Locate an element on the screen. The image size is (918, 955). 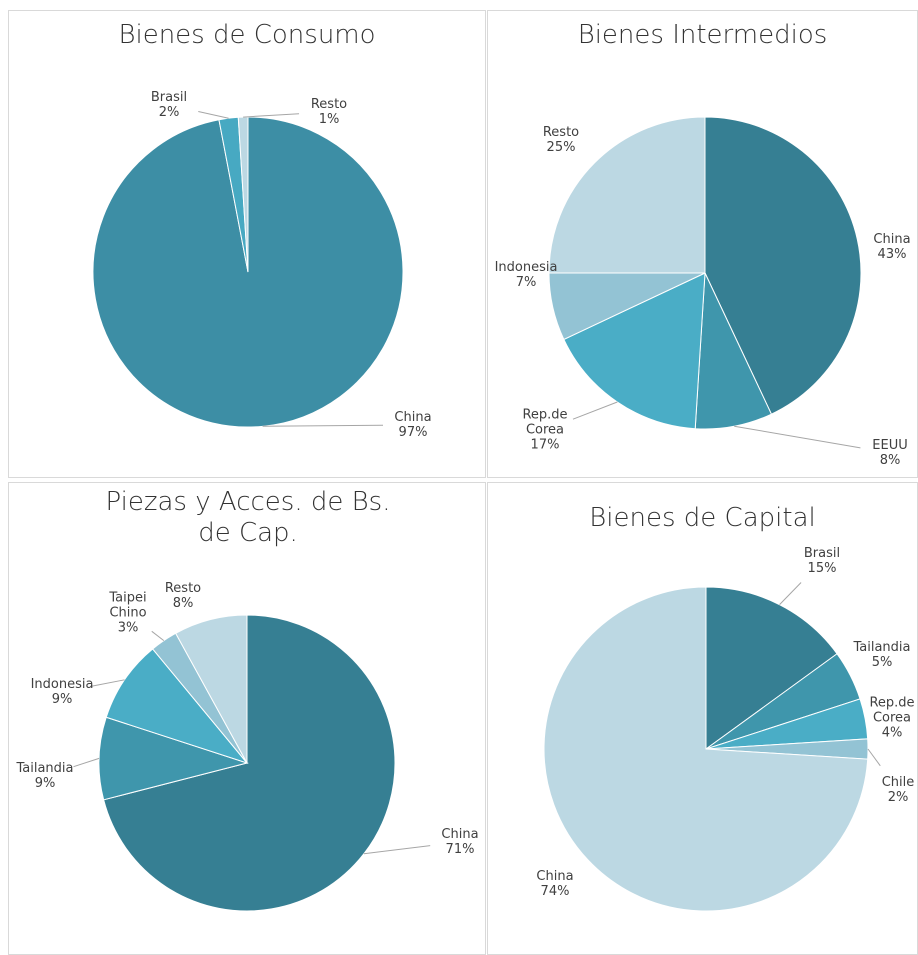
chart-title: Bienes de Consumo is located at coordinates (247, 35).